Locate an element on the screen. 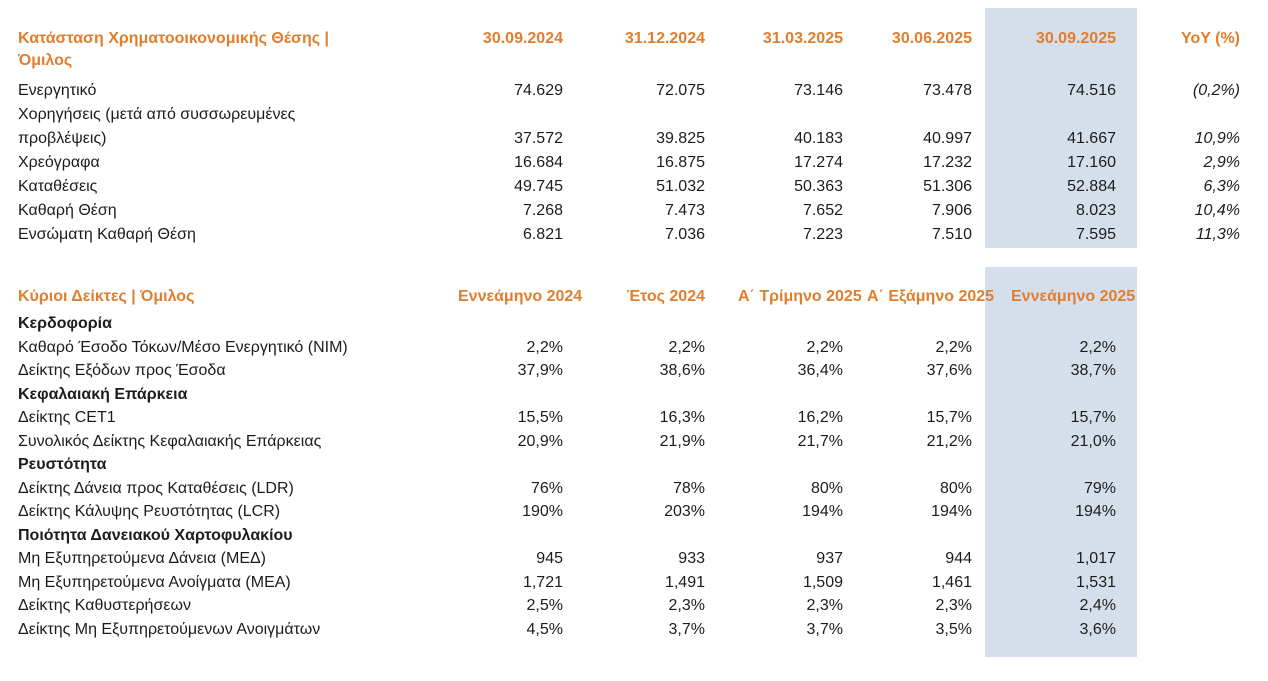 The height and width of the screenshot is (681, 1268). key-ratios-row: Δείκτης CET1 15,5% 16,3% 16,2% 15,7% 15,7% is located at coordinates (643, 418).